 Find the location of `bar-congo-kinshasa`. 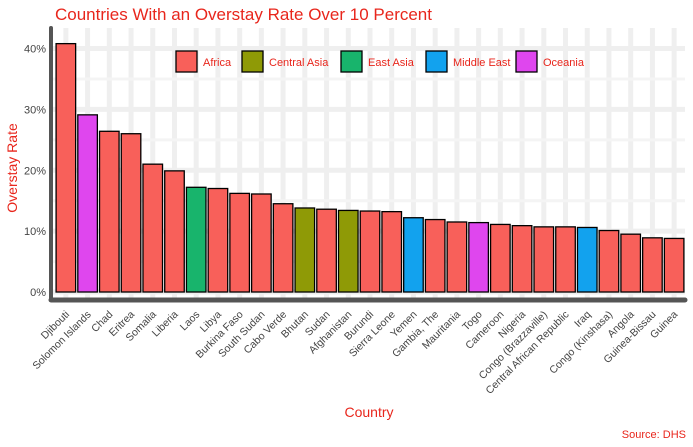

bar-congo-kinshasa is located at coordinates (609, 261).